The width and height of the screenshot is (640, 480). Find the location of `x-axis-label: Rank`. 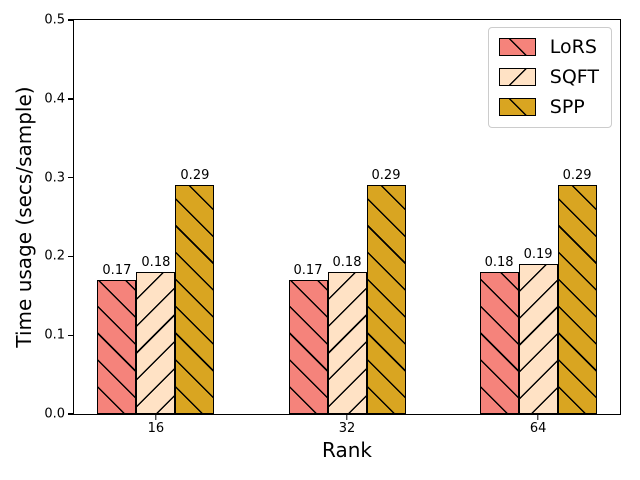

x-axis-label: Rank is located at coordinates (347, 450).